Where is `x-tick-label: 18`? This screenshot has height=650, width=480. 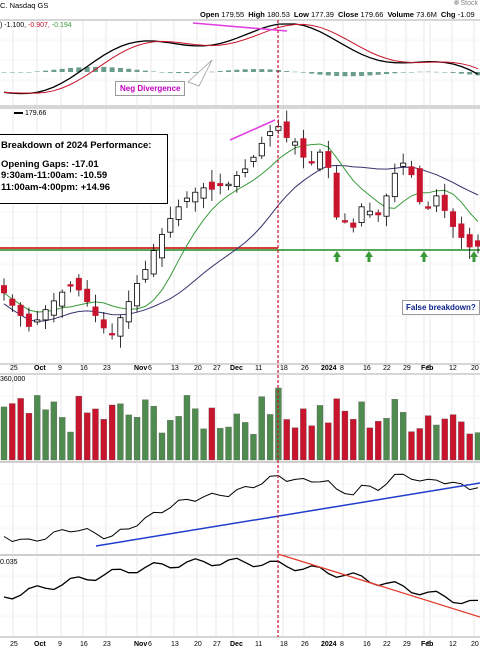 x-tick-label: 18 is located at coordinates (284, 368).